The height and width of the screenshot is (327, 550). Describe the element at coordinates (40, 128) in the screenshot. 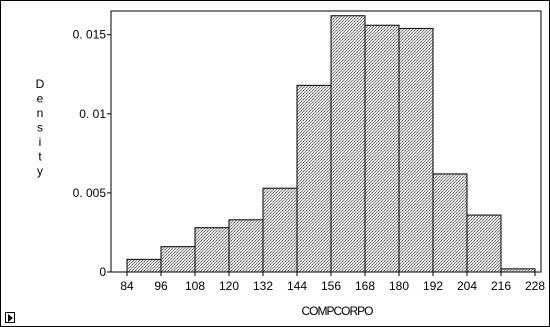

I see `y-axis-title-letter: s` at that location.